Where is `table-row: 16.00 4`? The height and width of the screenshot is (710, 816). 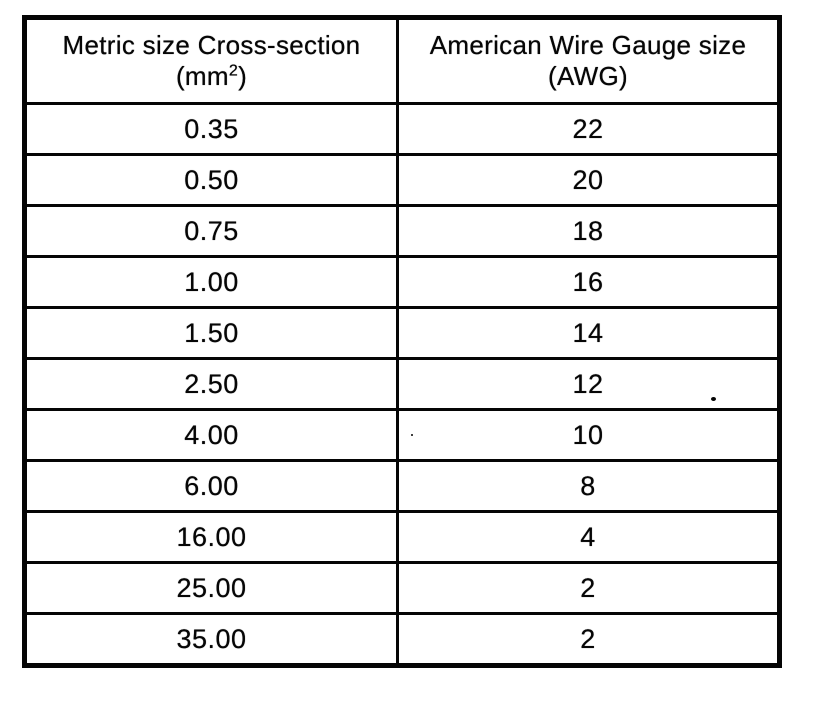 table-row: 16.00 4 is located at coordinates (402, 537).